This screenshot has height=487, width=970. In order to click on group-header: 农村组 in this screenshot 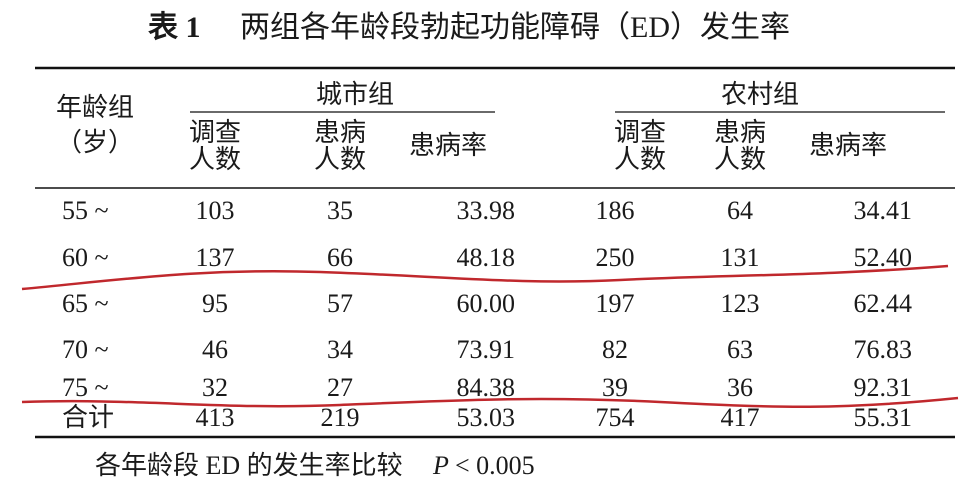, I will do `click(760, 94)`.